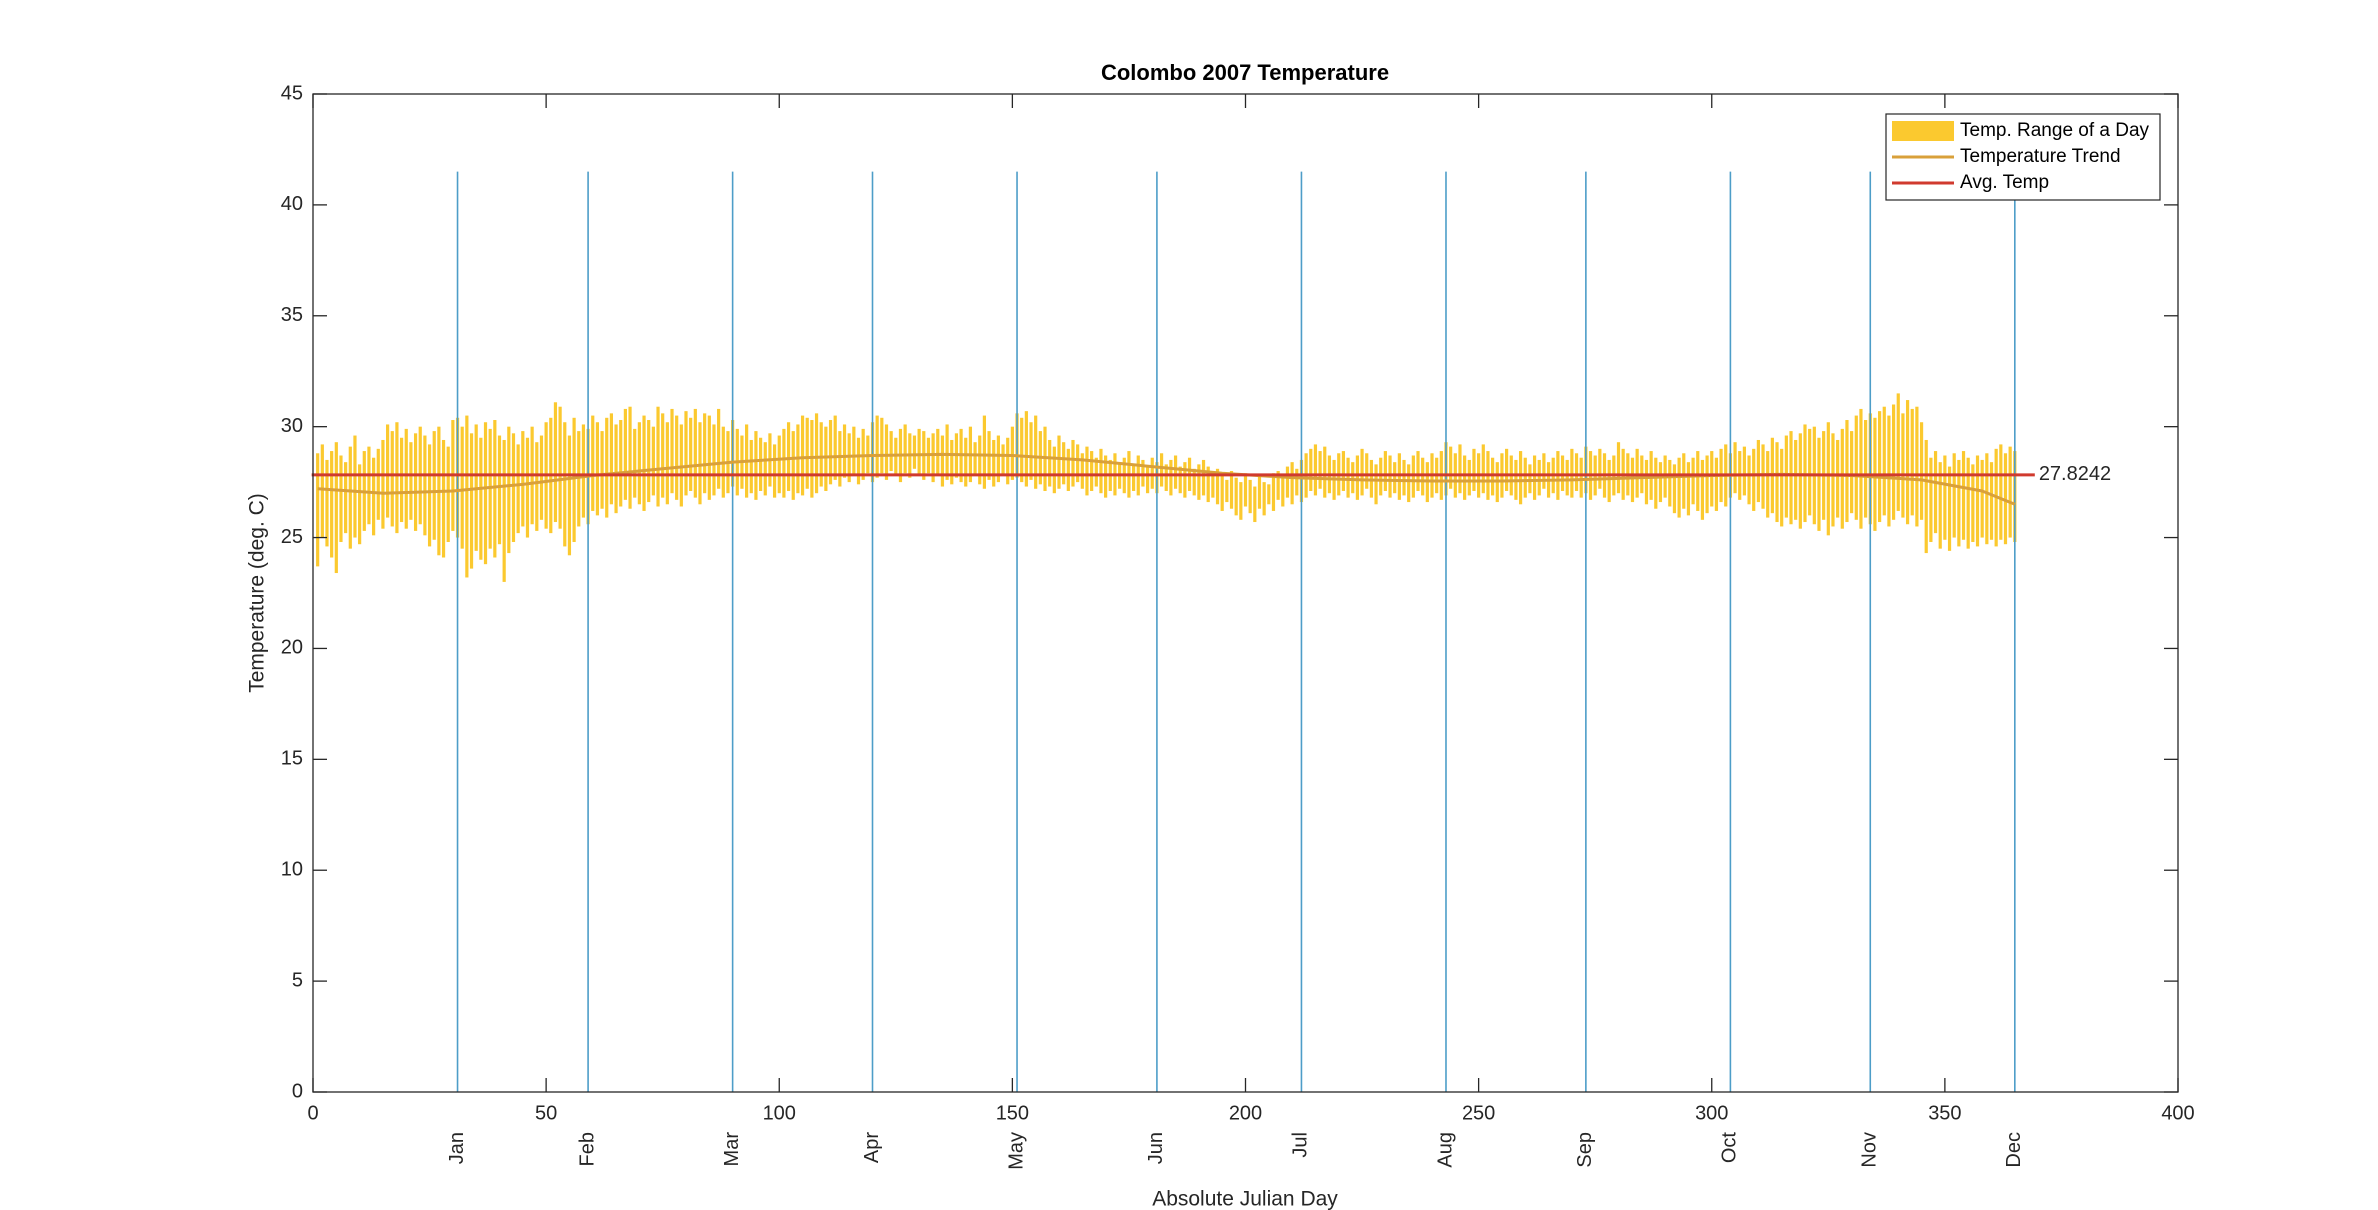  Describe the element at coordinates (1923, 131) in the screenshot. I see `legend-swatch` at that location.